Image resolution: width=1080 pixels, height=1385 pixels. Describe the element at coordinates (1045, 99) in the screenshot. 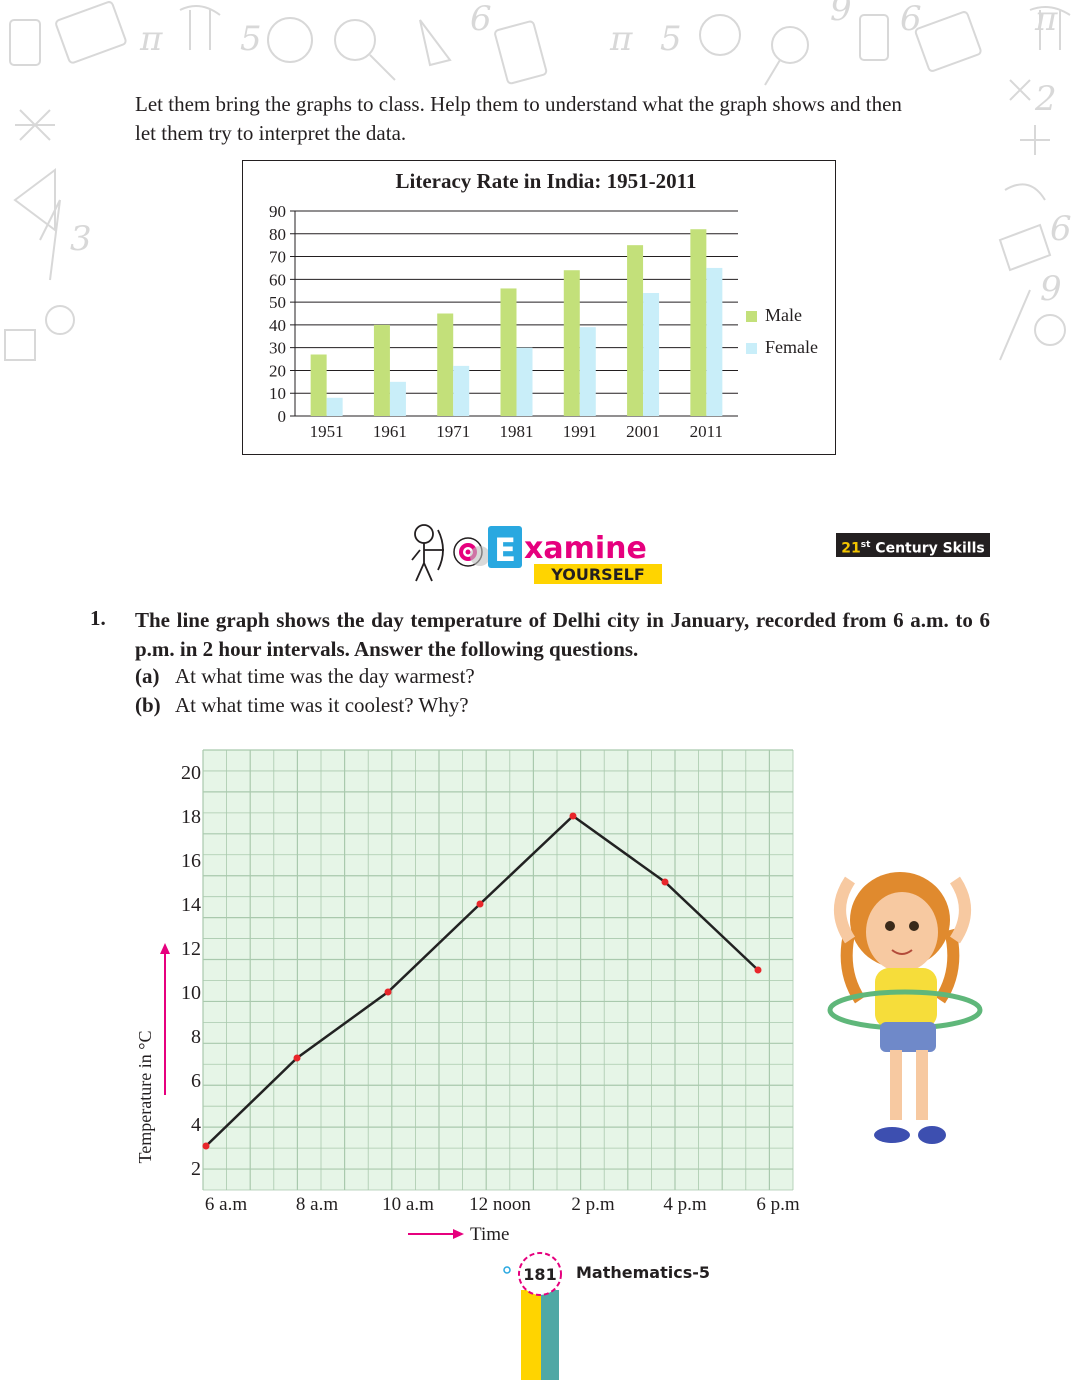

I see `svg-text: 2` at that location.